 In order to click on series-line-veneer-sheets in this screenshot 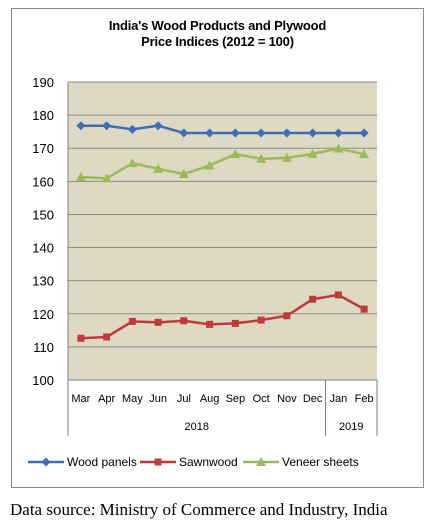, I will do `click(222, 163)`.